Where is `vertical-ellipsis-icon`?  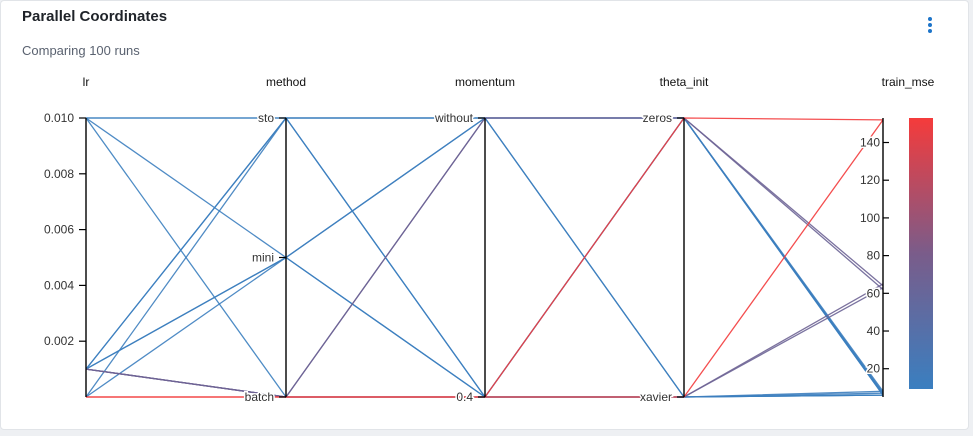 vertical-ellipsis-icon is located at coordinates (930, 25).